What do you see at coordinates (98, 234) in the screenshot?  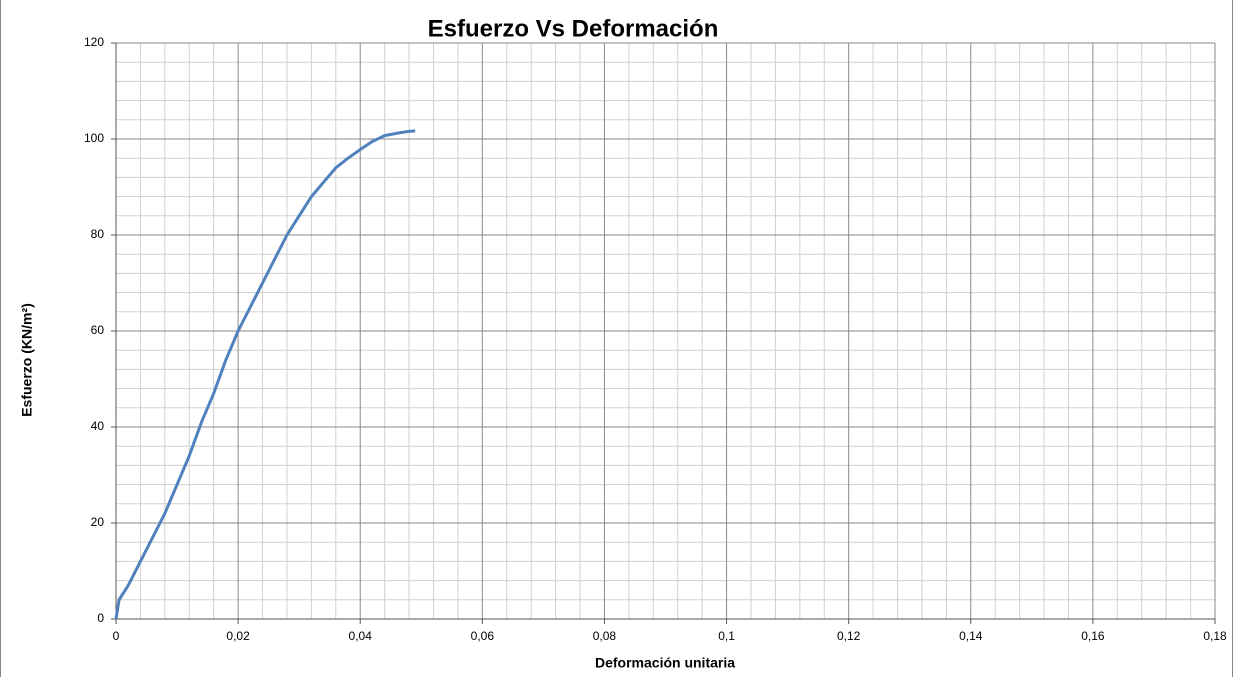 I see `y-tick-label: 80` at bounding box center [98, 234].